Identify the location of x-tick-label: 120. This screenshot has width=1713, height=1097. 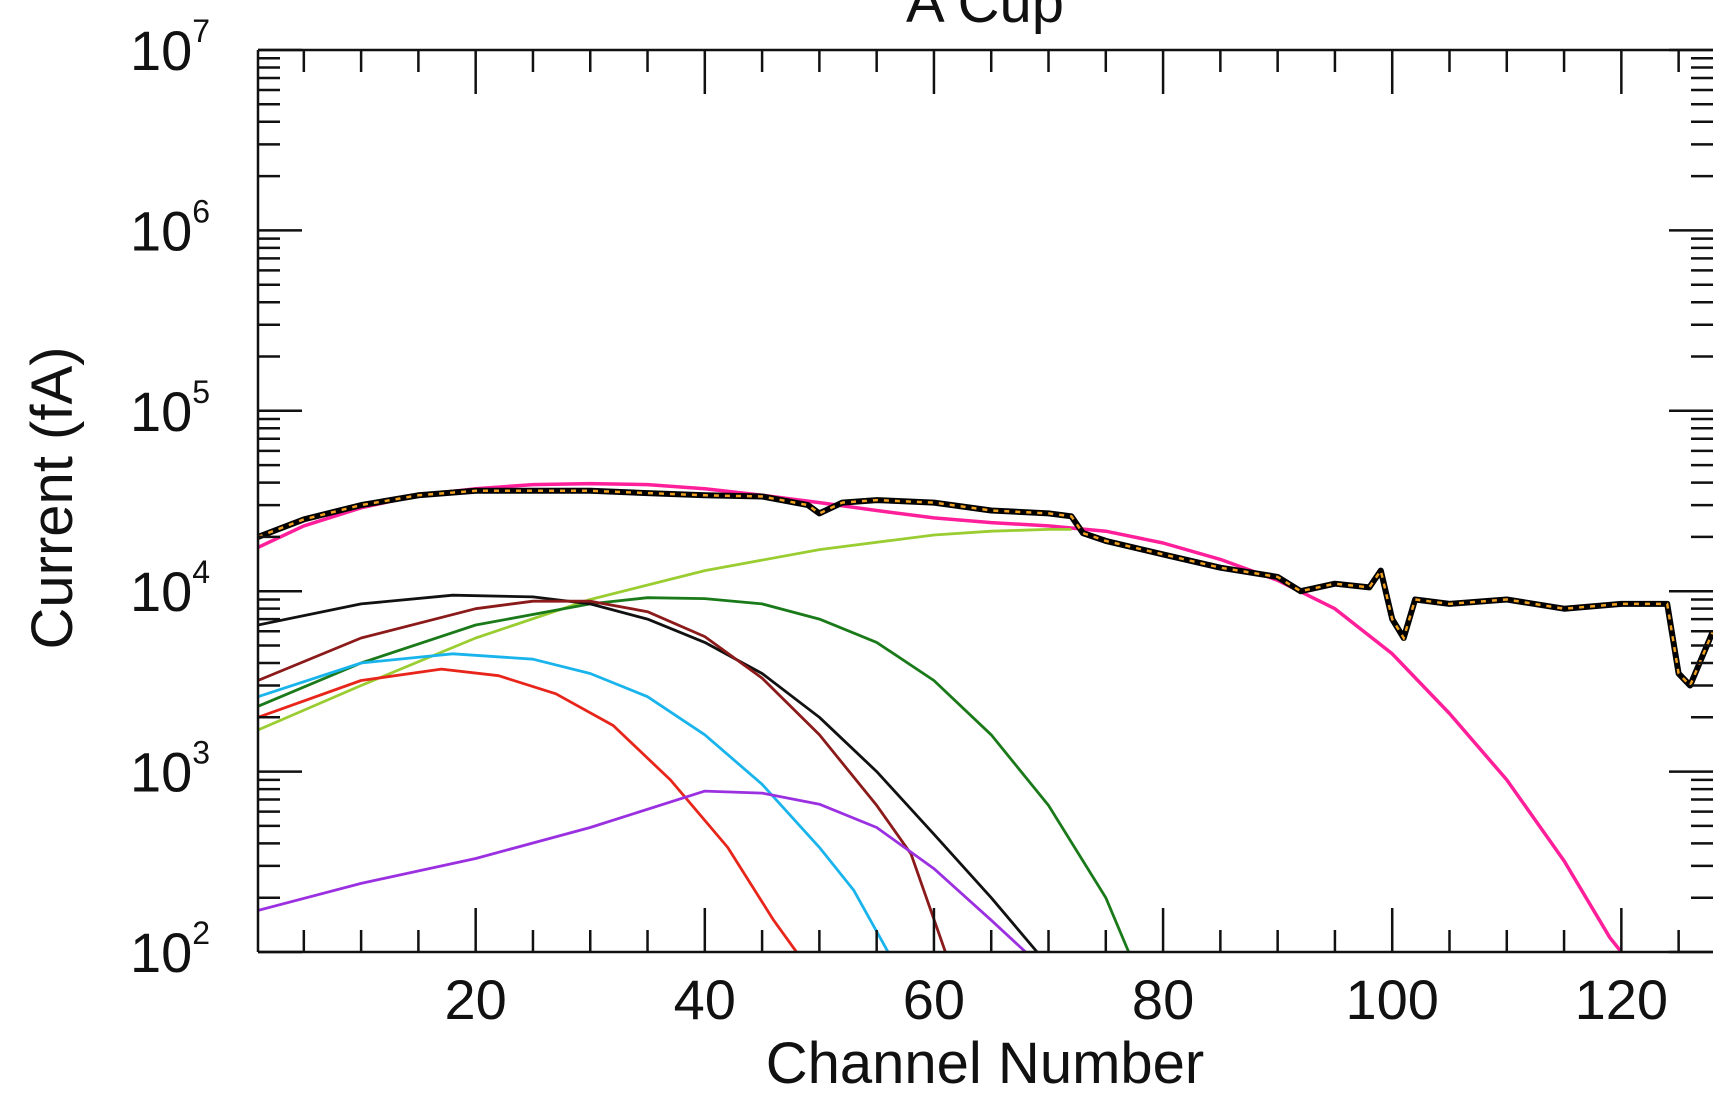
(1621, 999).